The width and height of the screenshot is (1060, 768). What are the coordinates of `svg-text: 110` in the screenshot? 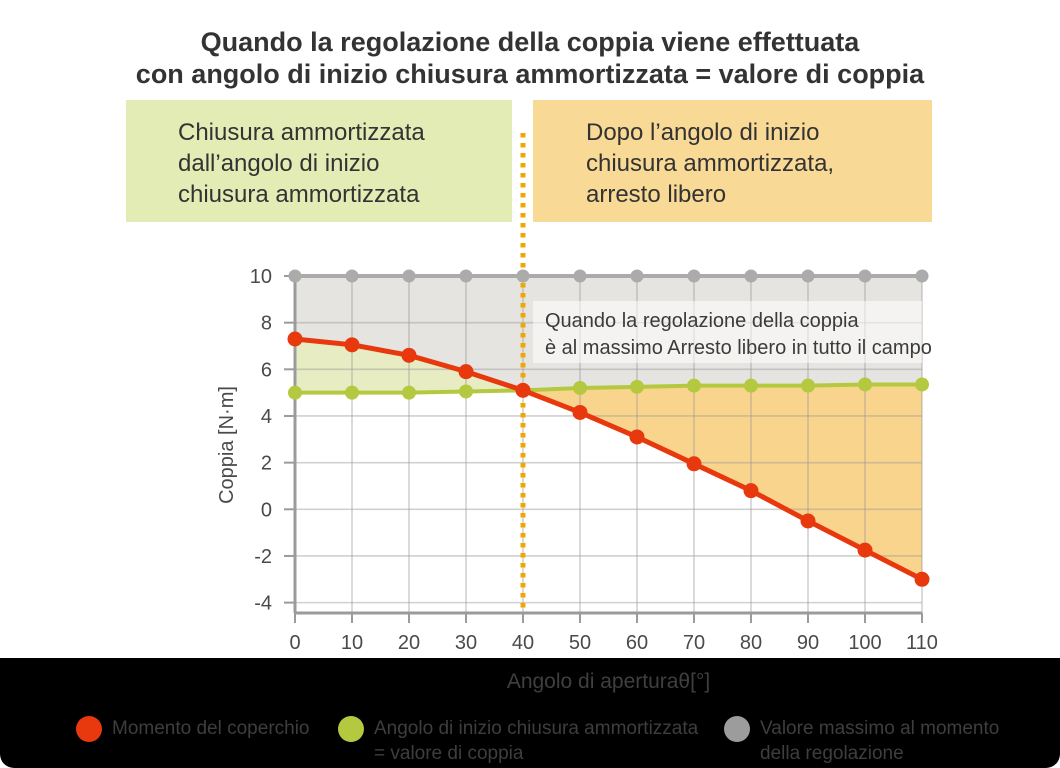 It's located at (922, 643).